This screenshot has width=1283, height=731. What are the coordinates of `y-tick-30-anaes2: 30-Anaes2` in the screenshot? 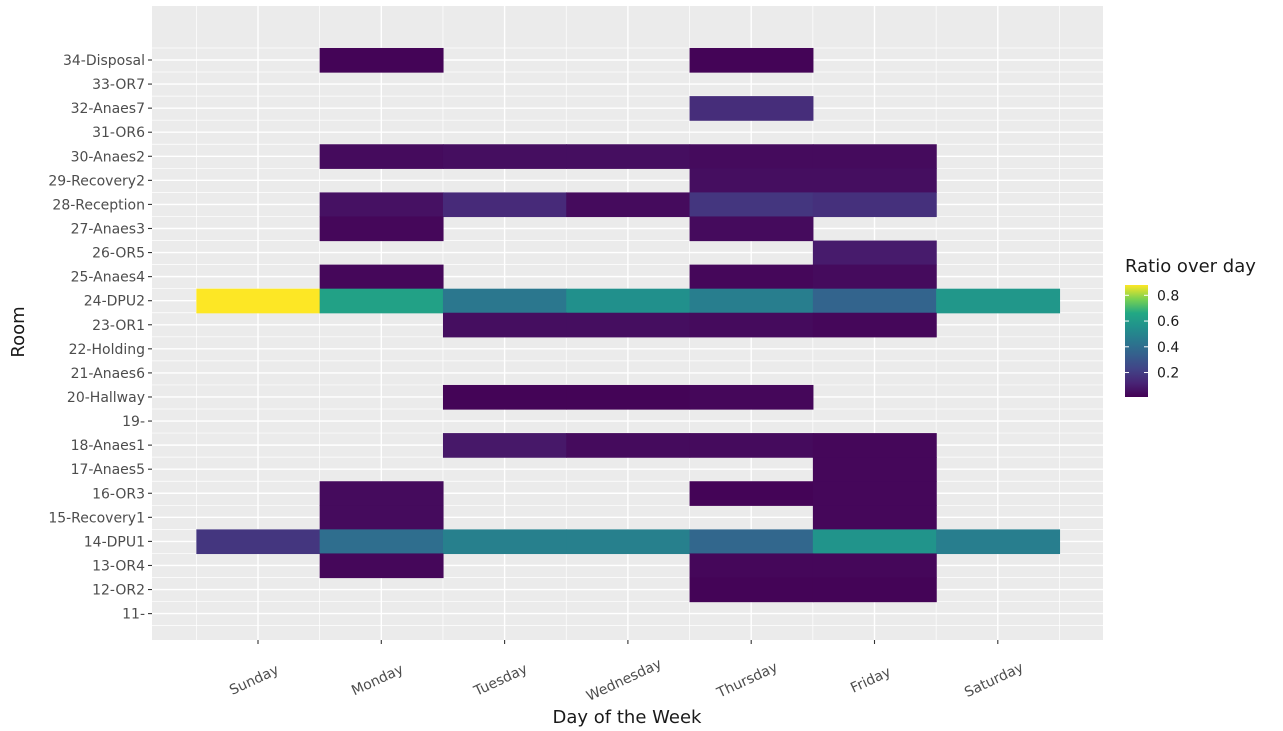 It's located at (108, 157).